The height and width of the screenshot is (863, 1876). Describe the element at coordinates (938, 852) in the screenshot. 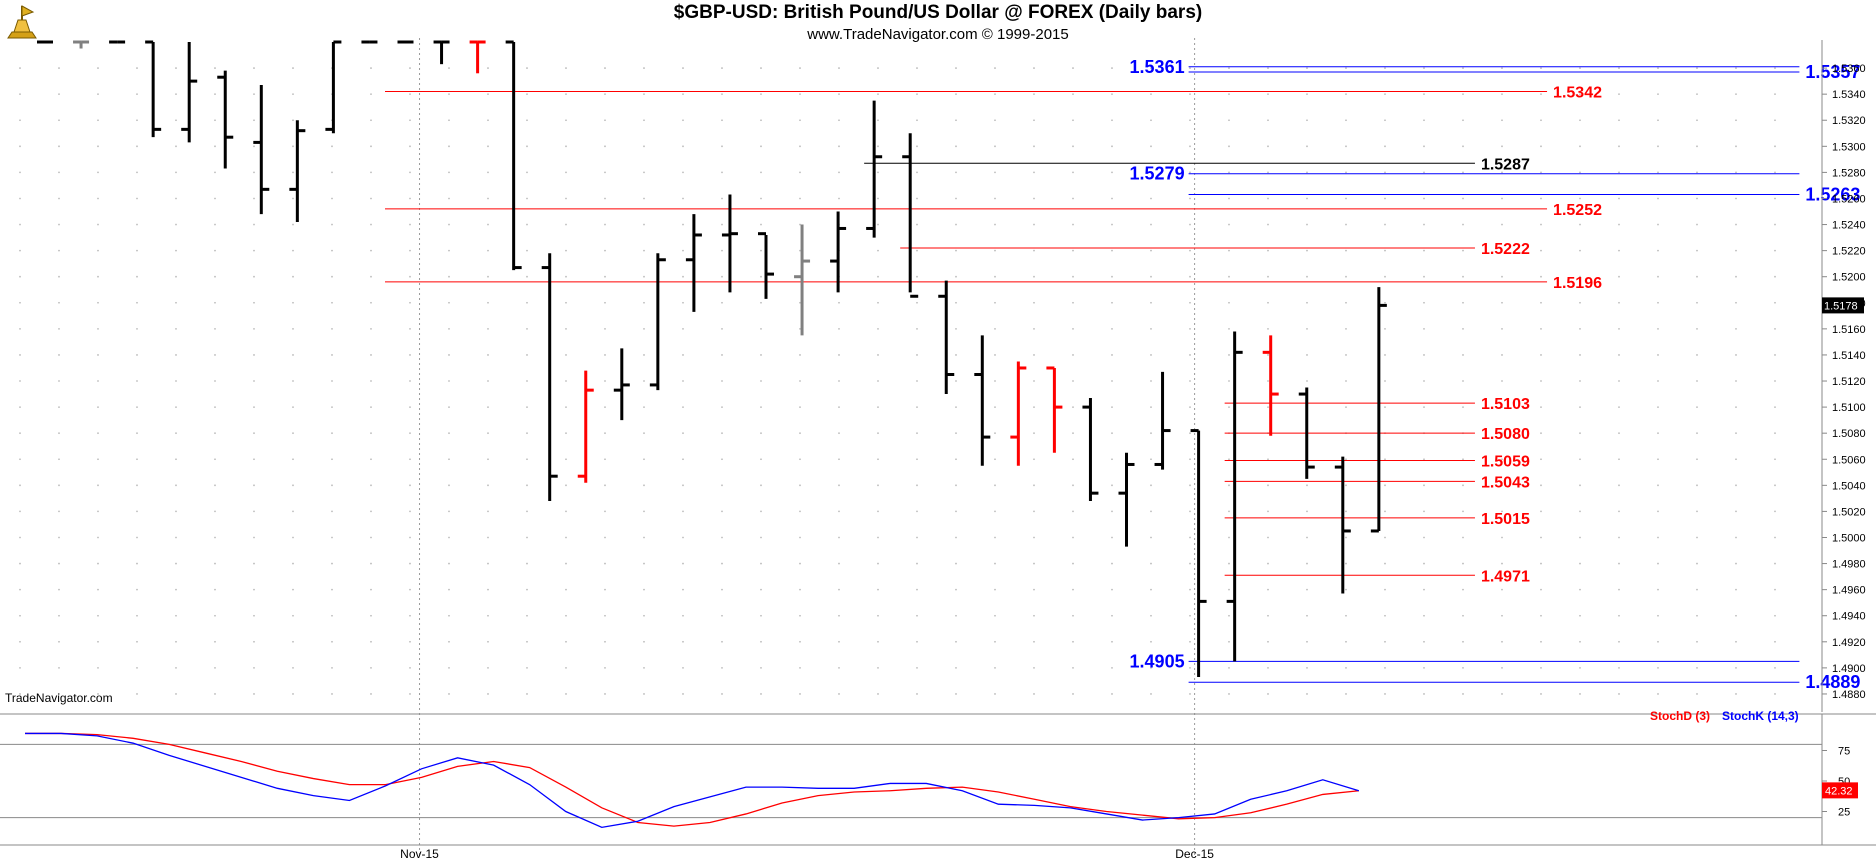

I see `date-axis: Nov-15 Dec-15` at that location.